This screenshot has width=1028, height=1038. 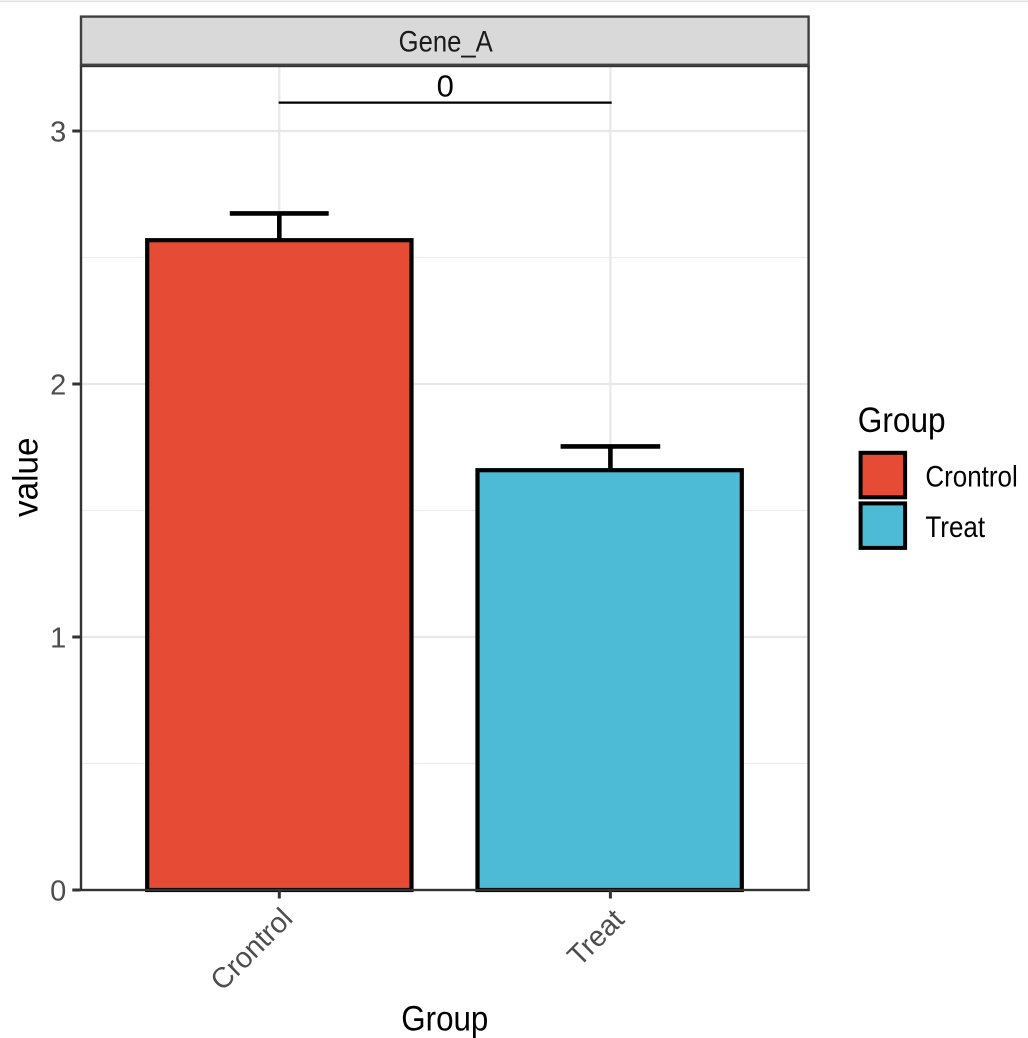 What do you see at coordinates (971, 476) in the screenshot?
I see `svg-text: Crontrol` at bounding box center [971, 476].